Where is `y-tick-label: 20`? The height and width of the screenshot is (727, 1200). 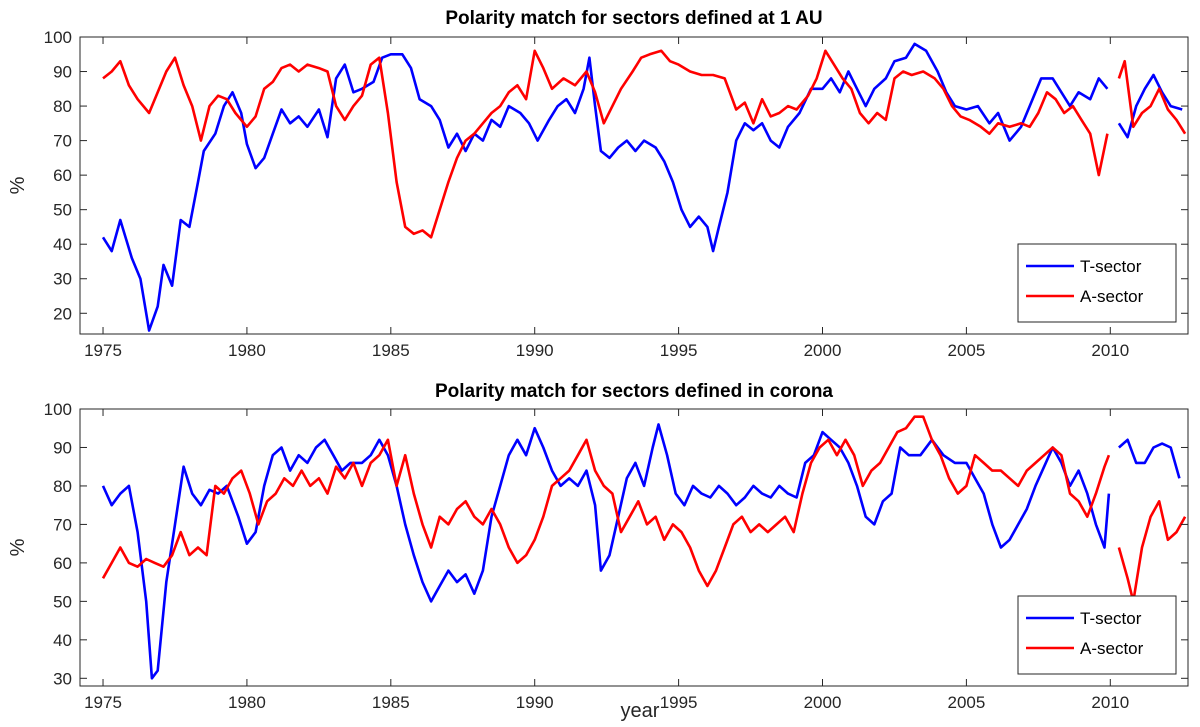
y-tick-label: 20 is located at coordinates (62, 313).